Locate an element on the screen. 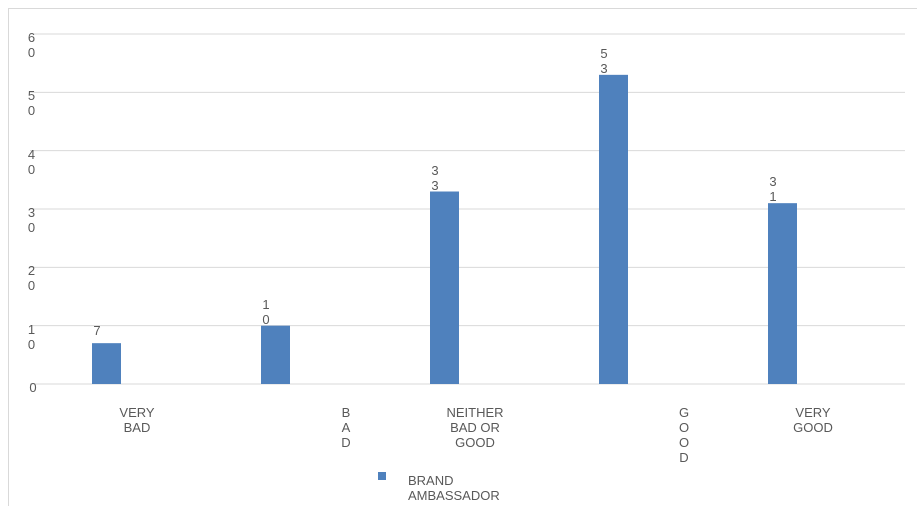 This screenshot has width=917, height=506. data-label: 10 is located at coordinates (266, 311).